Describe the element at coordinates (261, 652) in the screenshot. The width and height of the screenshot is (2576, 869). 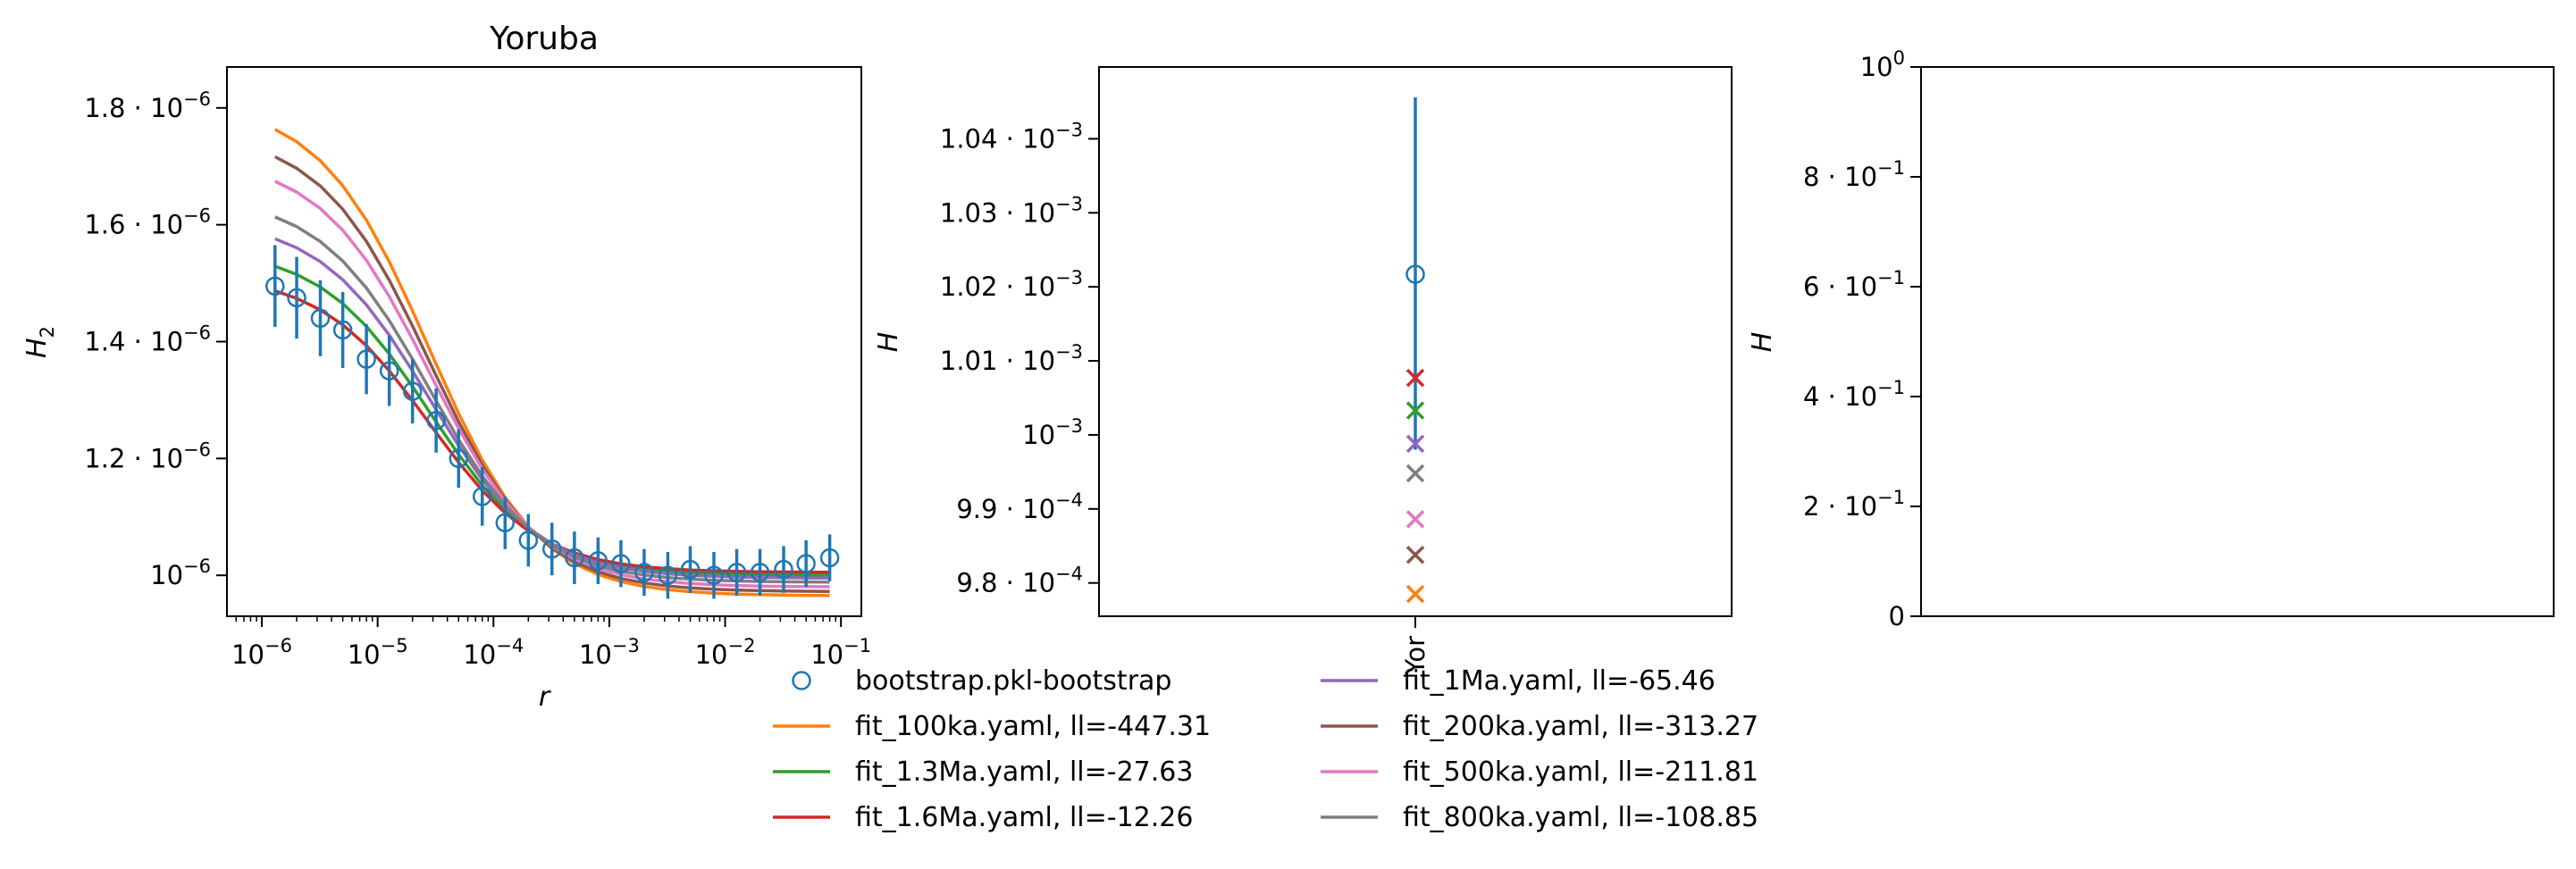
I see `x-tick-label: 10⁻⁶` at that location.